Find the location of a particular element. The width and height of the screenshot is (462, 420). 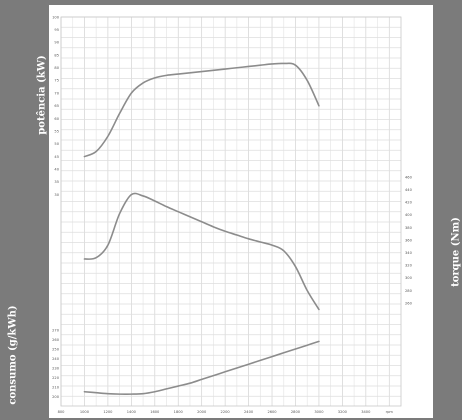

torque-y-tick-label: 440 is located at coordinates (409, 190).